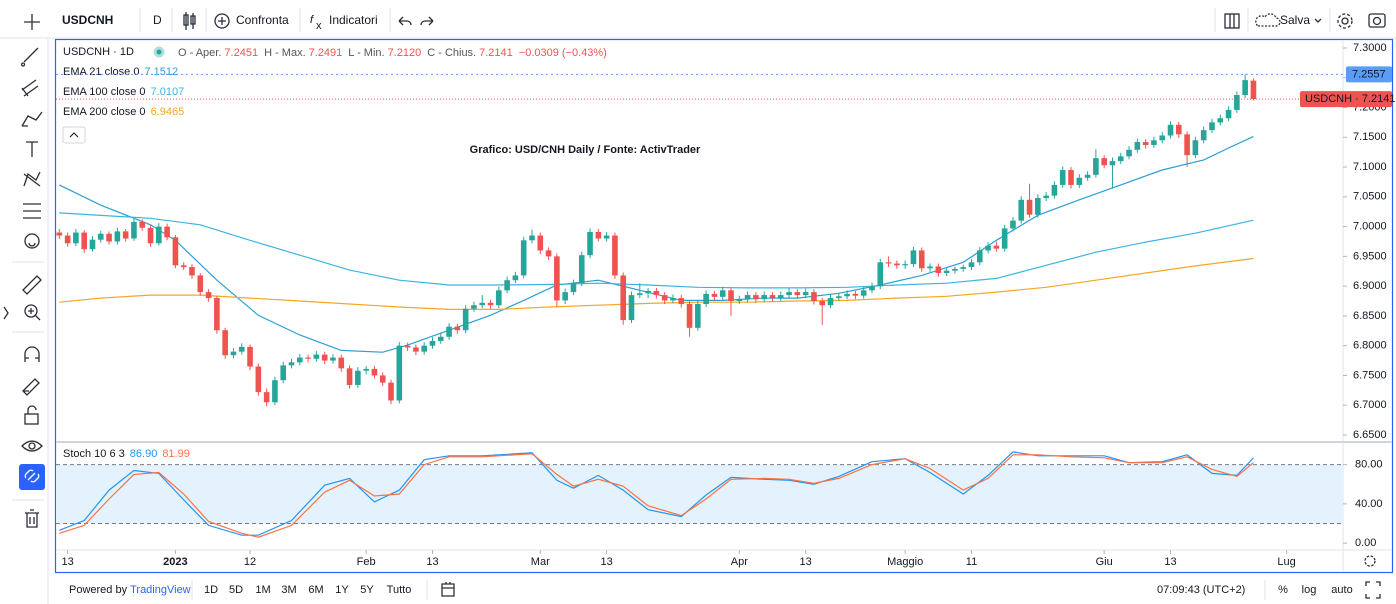  What do you see at coordinates (32, 285) in the screenshot?
I see `ruler-icon` at bounding box center [32, 285].